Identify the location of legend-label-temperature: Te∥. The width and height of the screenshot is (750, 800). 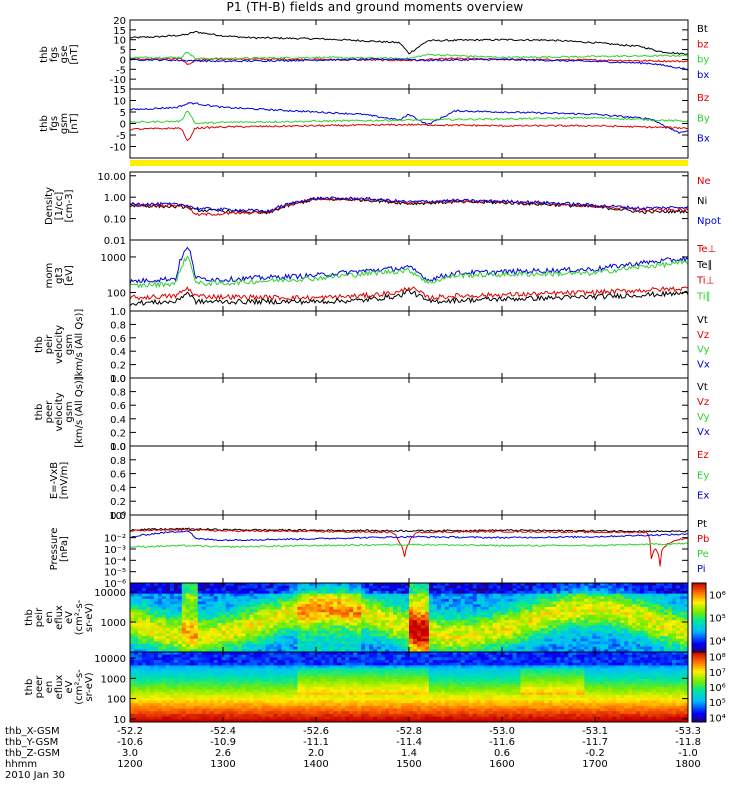
(704, 265).